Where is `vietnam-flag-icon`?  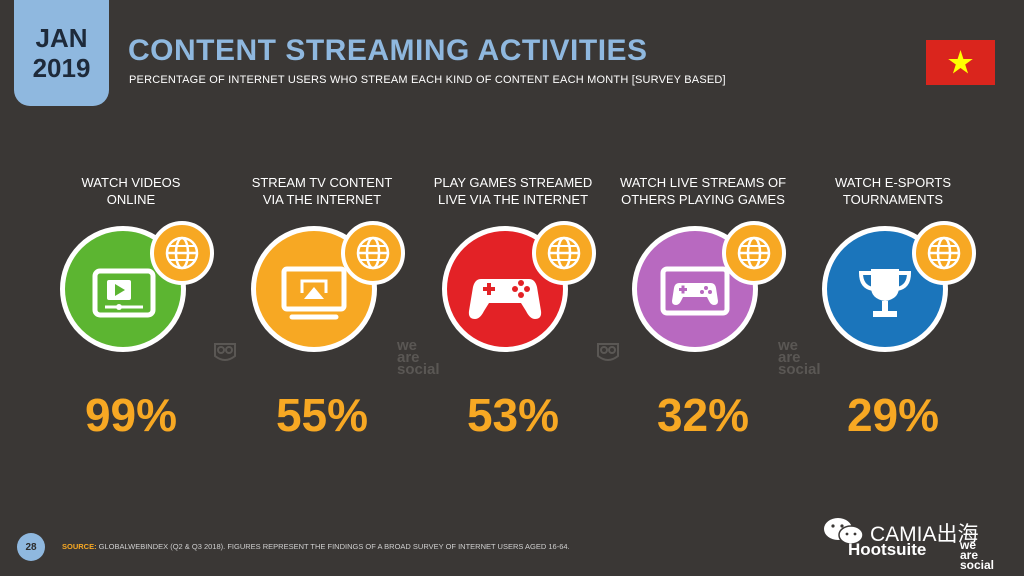 vietnam-flag-icon is located at coordinates (960, 62).